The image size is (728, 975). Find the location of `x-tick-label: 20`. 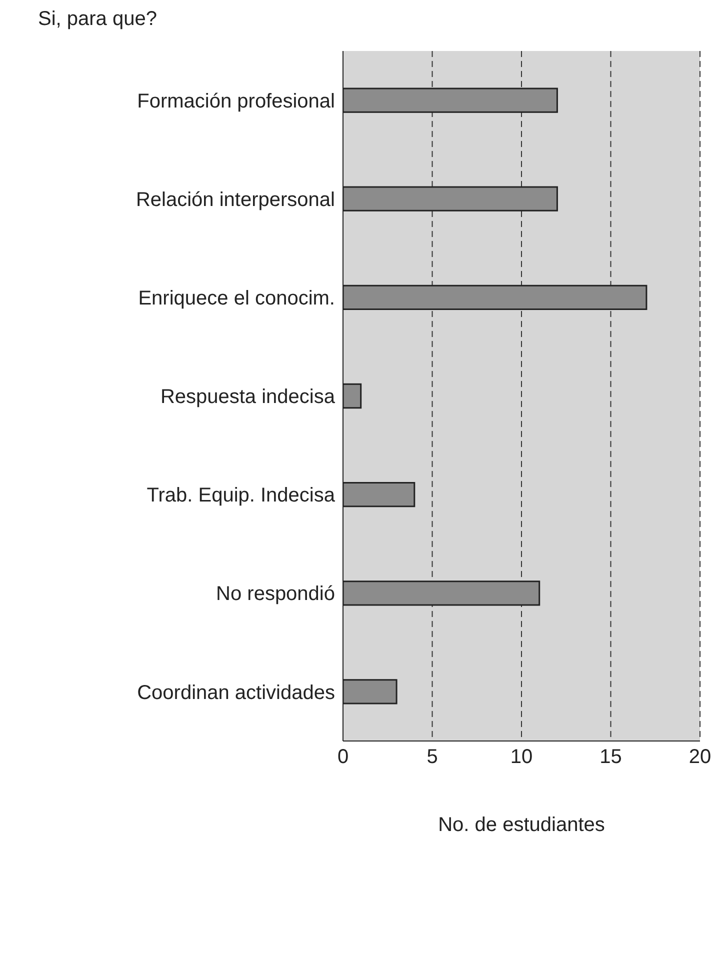

x-tick-label: 20 is located at coordinates (700, 757).